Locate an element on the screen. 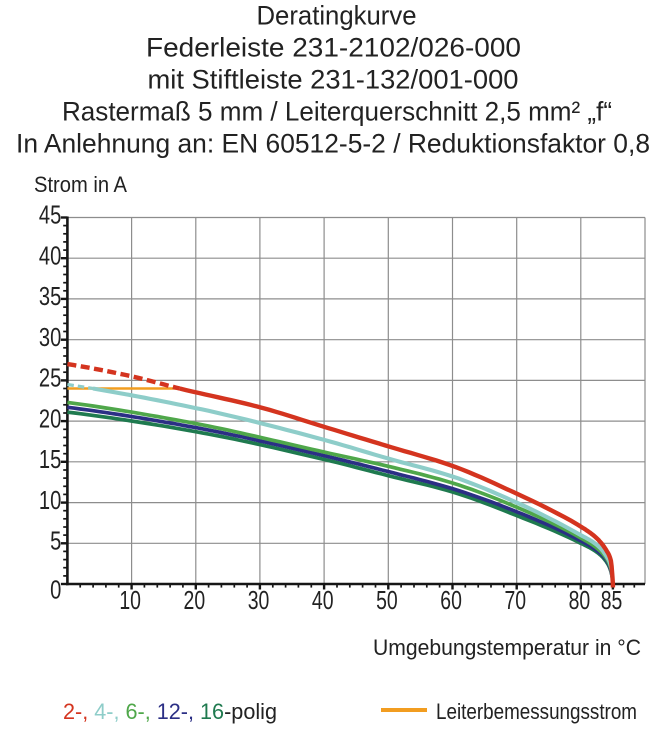 The image size is (670, 752). svg-text: 5 is located at coordinates (55, 541).